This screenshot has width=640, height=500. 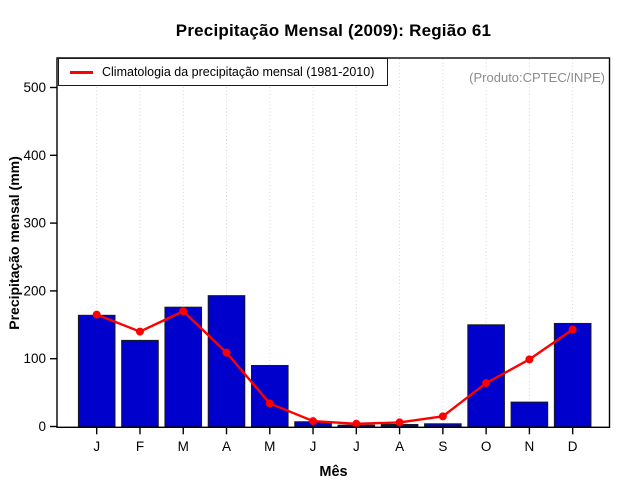 I want to click on y-tick-label: 0, so click(x=42, y=426).